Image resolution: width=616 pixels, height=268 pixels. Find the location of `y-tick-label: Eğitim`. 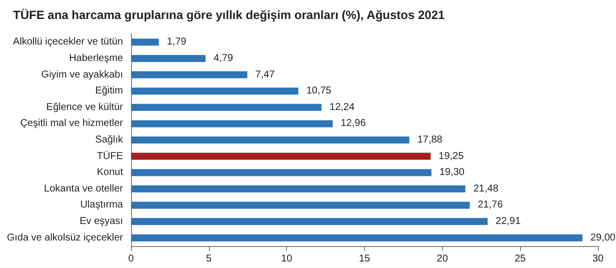

y-tick-label: Eğitim is located at coordinates (109, 91).